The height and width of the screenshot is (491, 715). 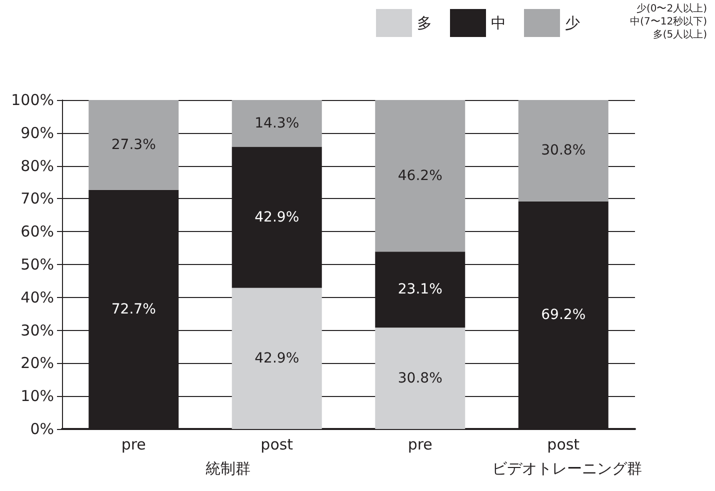 I want to click on y-tick-label: 0%, so click(x=42, y=429).